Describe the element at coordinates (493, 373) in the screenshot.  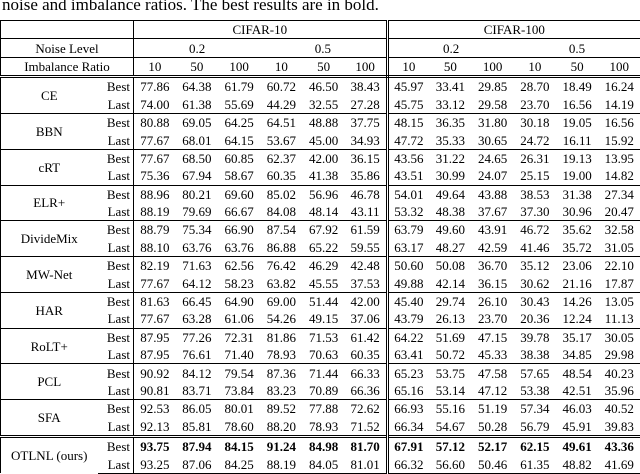
I see `cell: 47.58` at that location.